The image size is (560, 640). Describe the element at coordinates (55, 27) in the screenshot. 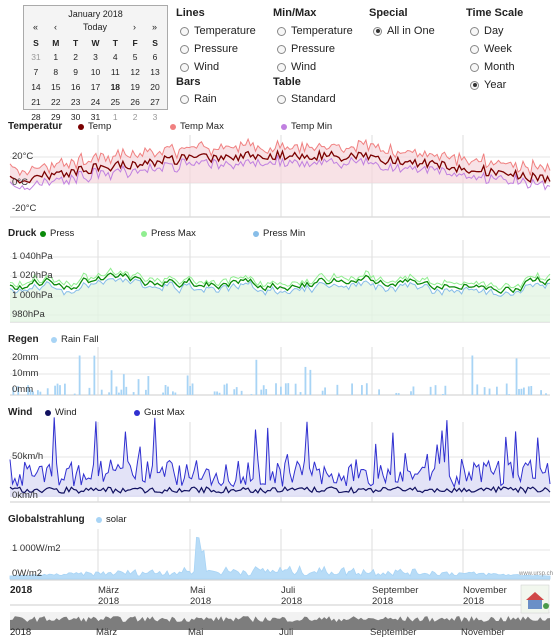

I see `prev-month-button: ‹` at that location.